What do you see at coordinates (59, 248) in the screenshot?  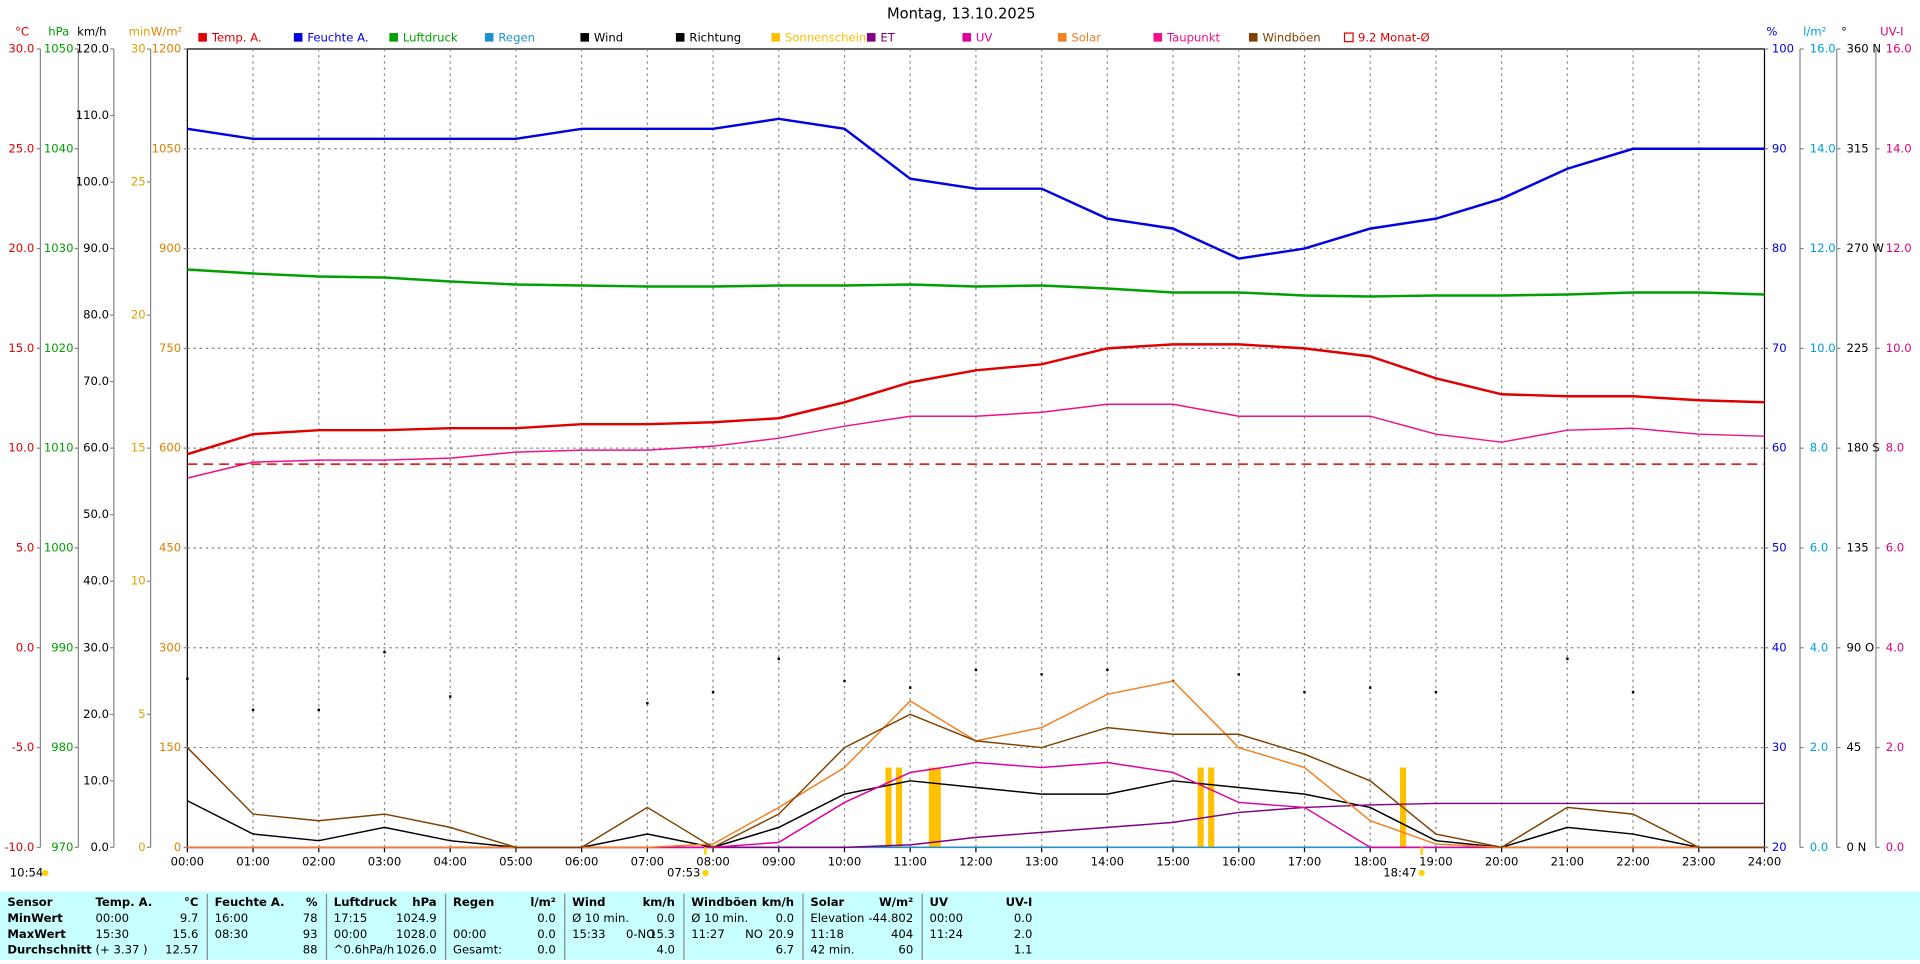 I see `y-tick-label: 1030` at bounding box center [59, 248].